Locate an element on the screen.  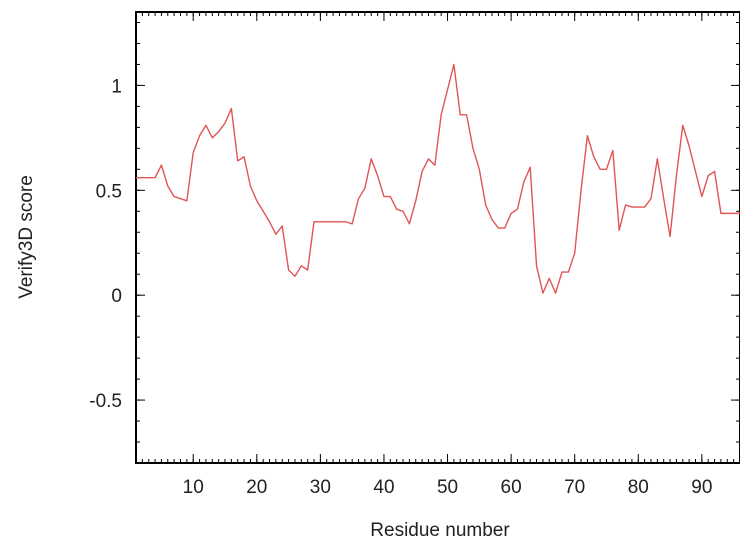
y-tick-label: 1 is located at coordinates (116, 86).